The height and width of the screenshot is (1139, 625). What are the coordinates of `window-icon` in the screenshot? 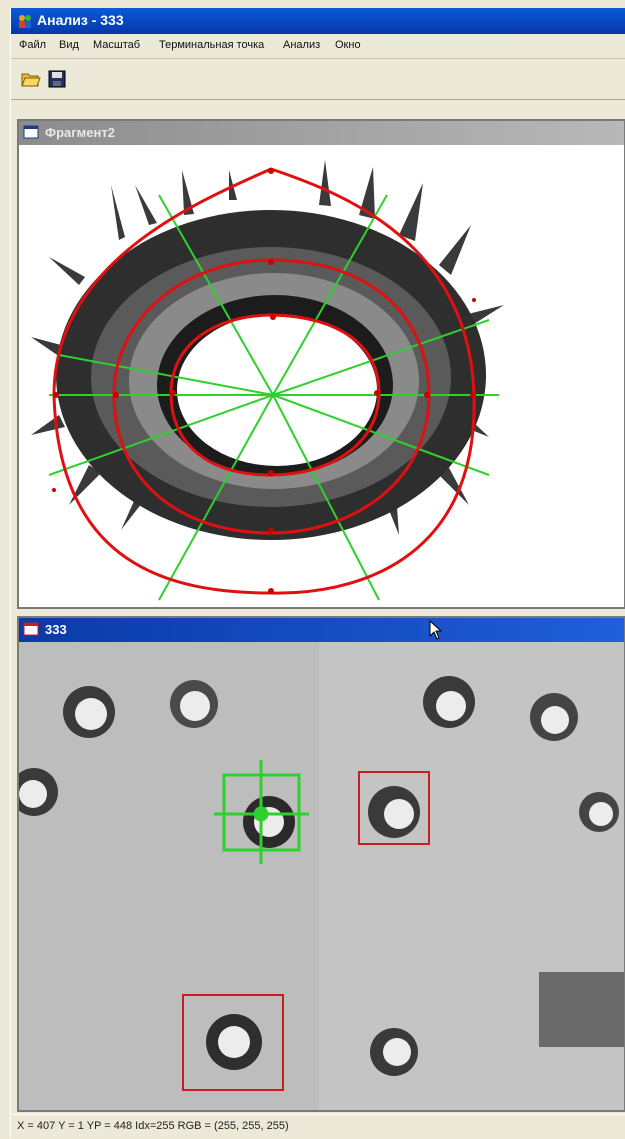 It's located at (31, 132).